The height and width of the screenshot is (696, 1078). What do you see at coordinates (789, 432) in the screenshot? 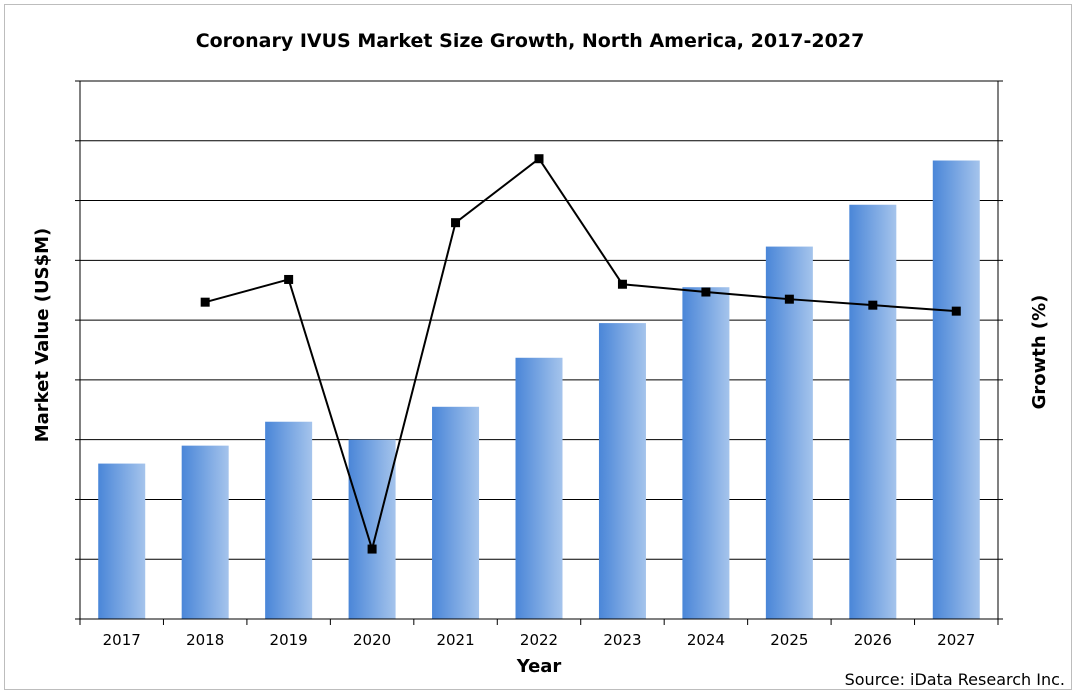
I see `bar-2025` at bounding box center [789, 432].